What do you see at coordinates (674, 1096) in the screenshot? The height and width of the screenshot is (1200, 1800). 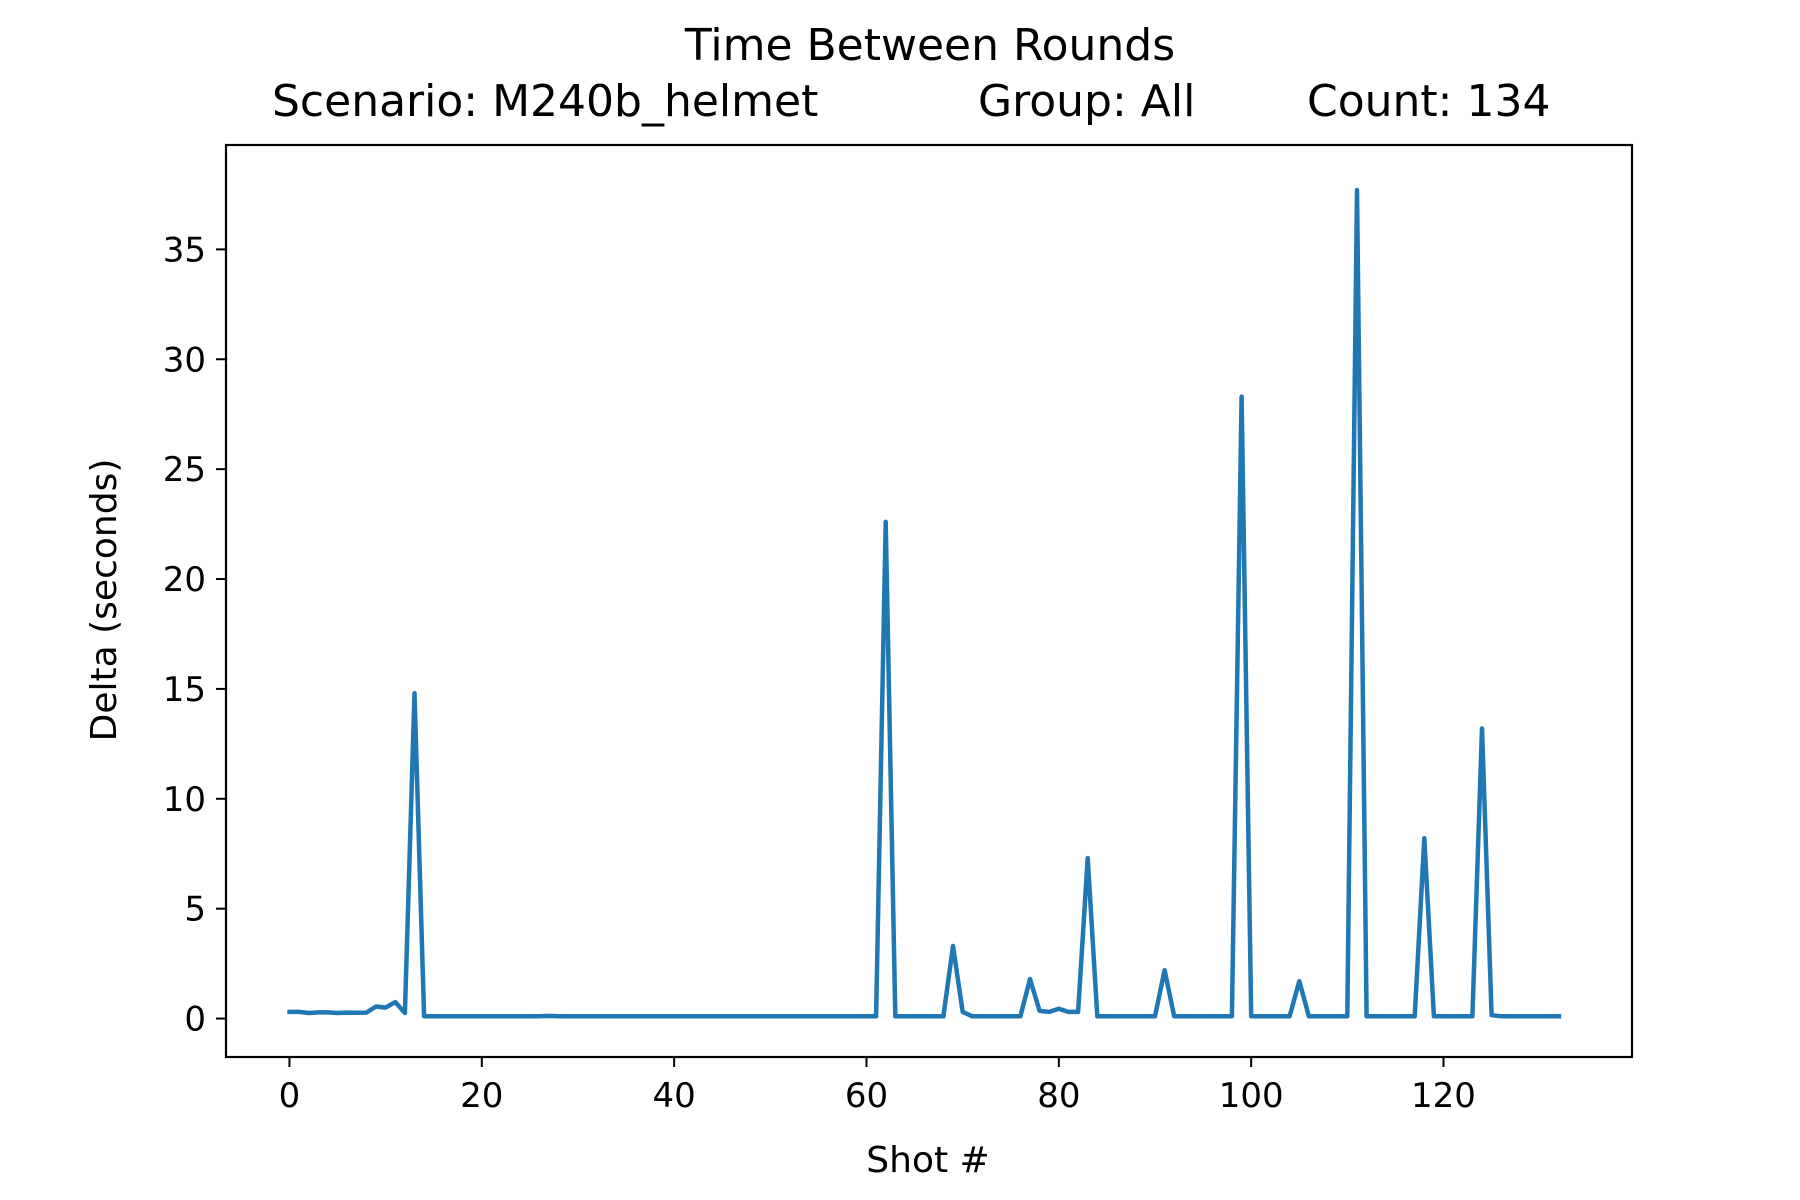 I see `x-tick-label: 40` at bounding box center [674, 1096].